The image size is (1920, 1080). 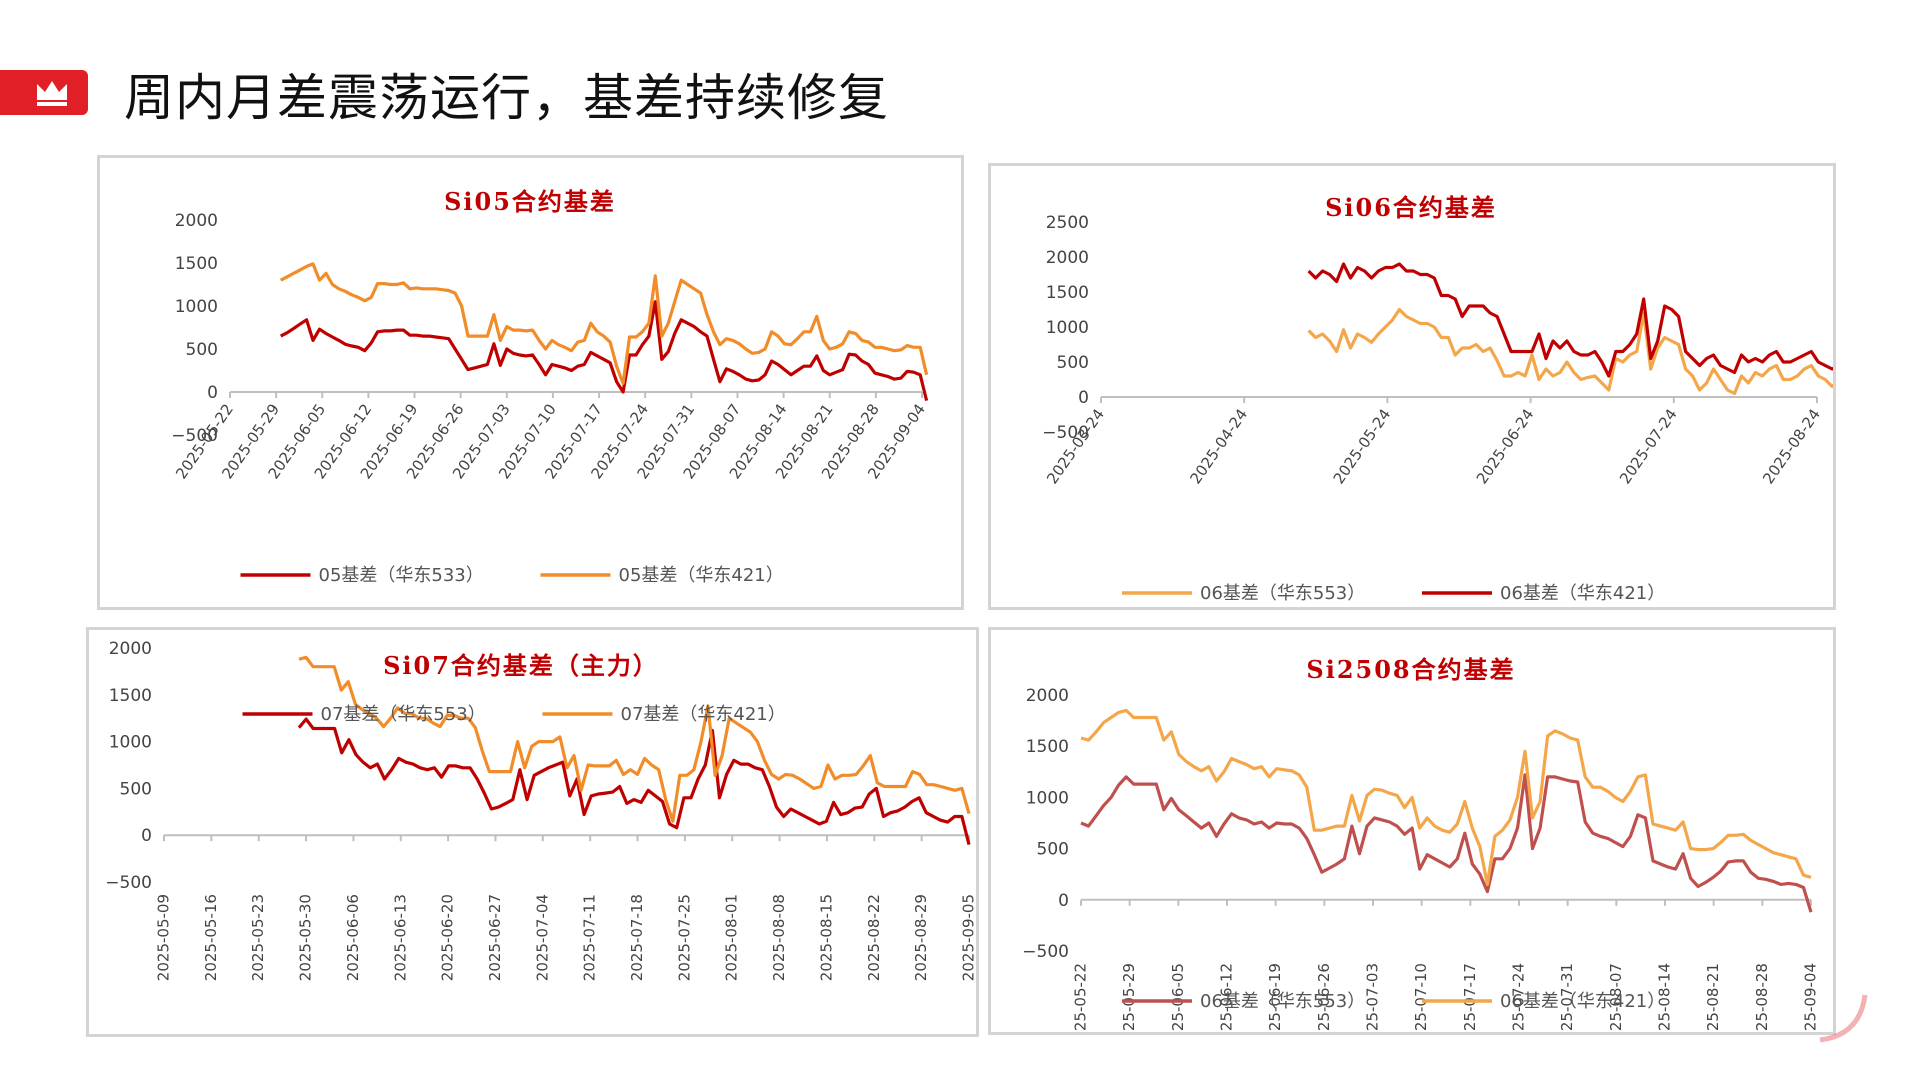 What do you see at coordinates (1470, 997) in the screenshot?
I see `x-tick-label: 2025-07-17` at bounding box center [1470, 997].